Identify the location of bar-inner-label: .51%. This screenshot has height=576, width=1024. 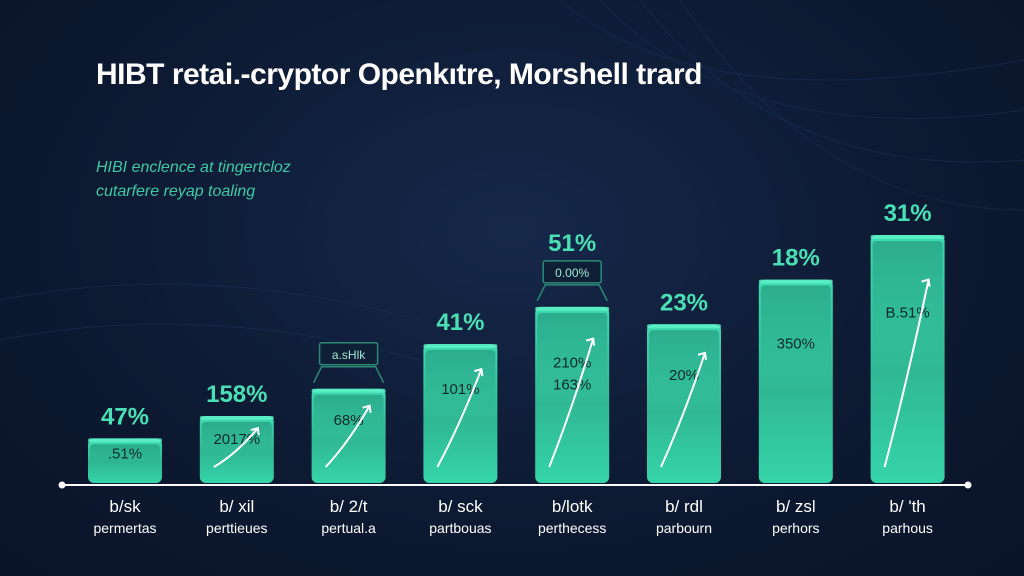
(125, 453).